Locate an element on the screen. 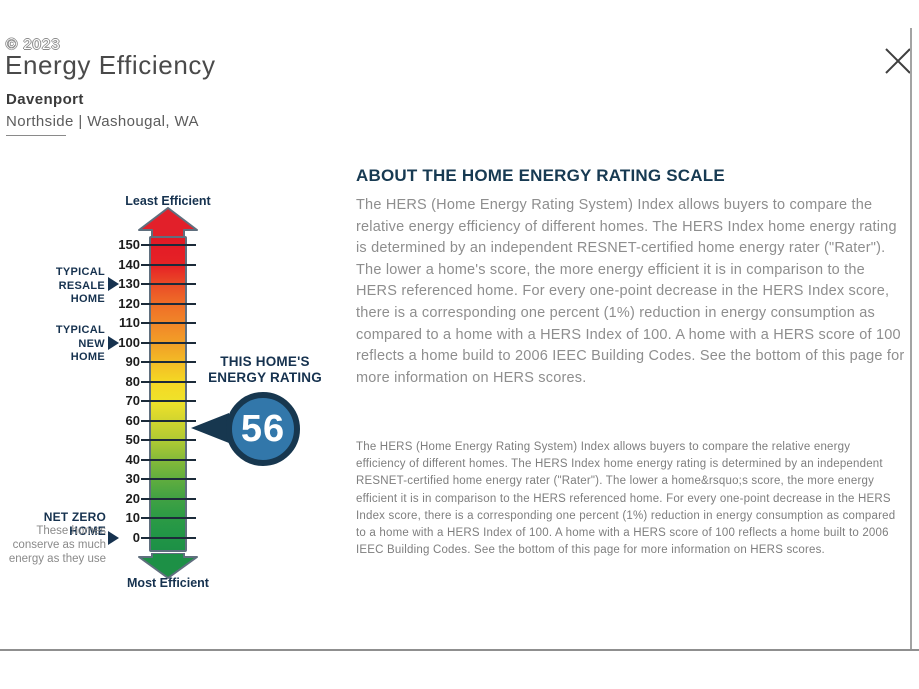 The height and width of the screenshot is (689, 919). tick-label: 80 is located at coordinates (132, 381).